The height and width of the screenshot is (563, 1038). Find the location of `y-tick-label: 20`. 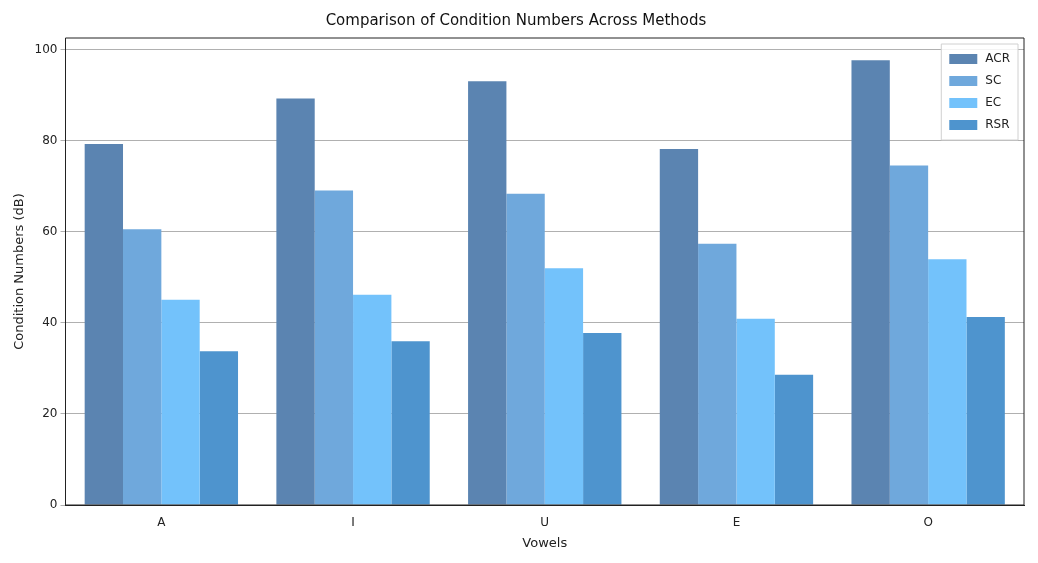

y-tick-label: 20 is located at coordinates (50, 413).